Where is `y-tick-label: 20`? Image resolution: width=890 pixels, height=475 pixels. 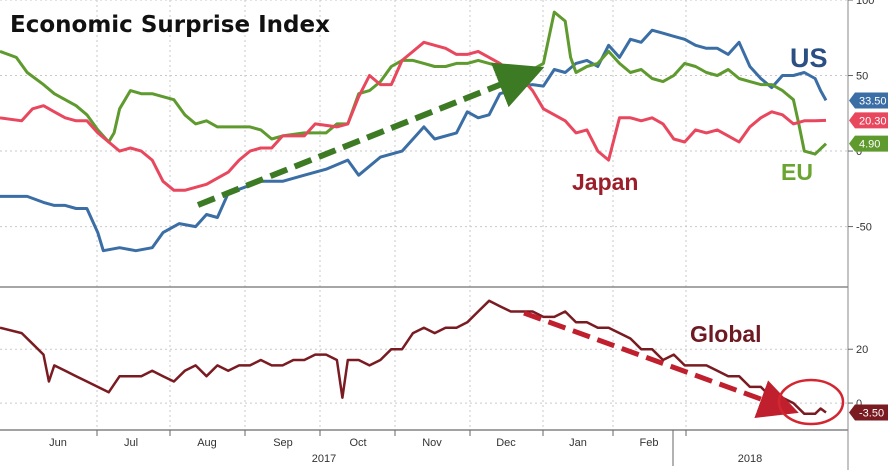 y-tick-label: 20 is located at coordinates (862, 350).